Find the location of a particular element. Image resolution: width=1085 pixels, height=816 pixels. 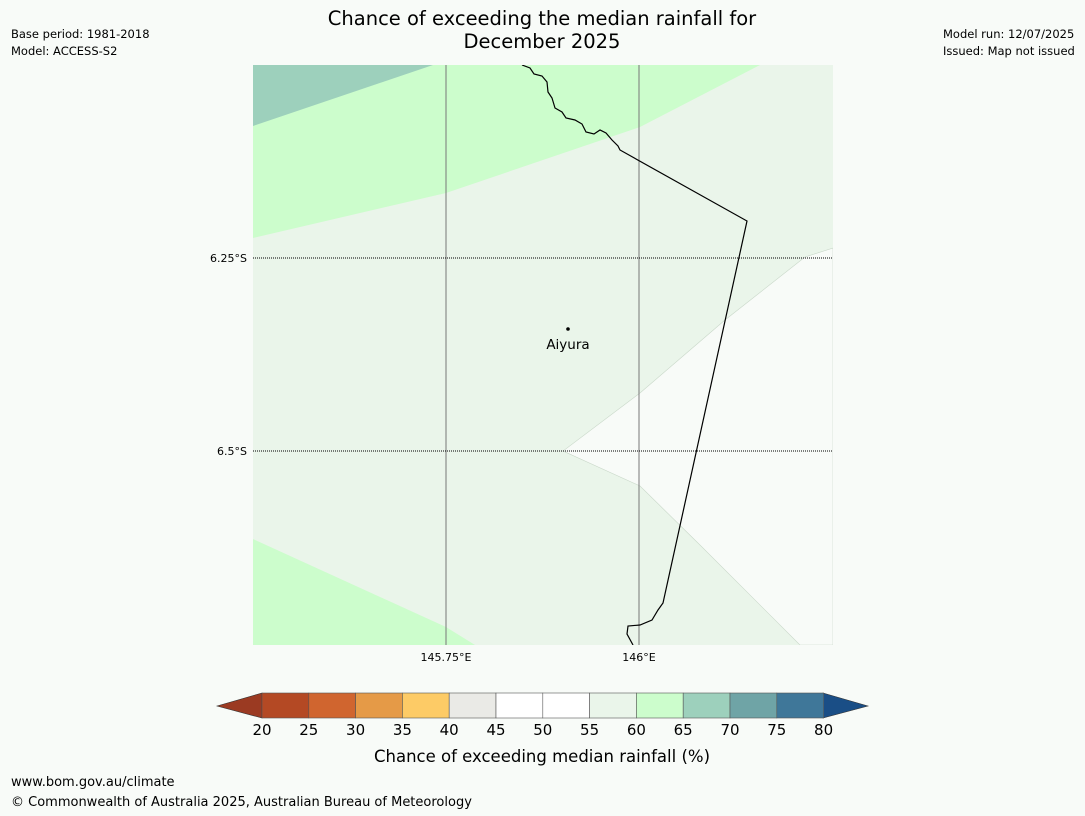

issued-status: Issued: Map not issued is located at coordinates (1009, 51).